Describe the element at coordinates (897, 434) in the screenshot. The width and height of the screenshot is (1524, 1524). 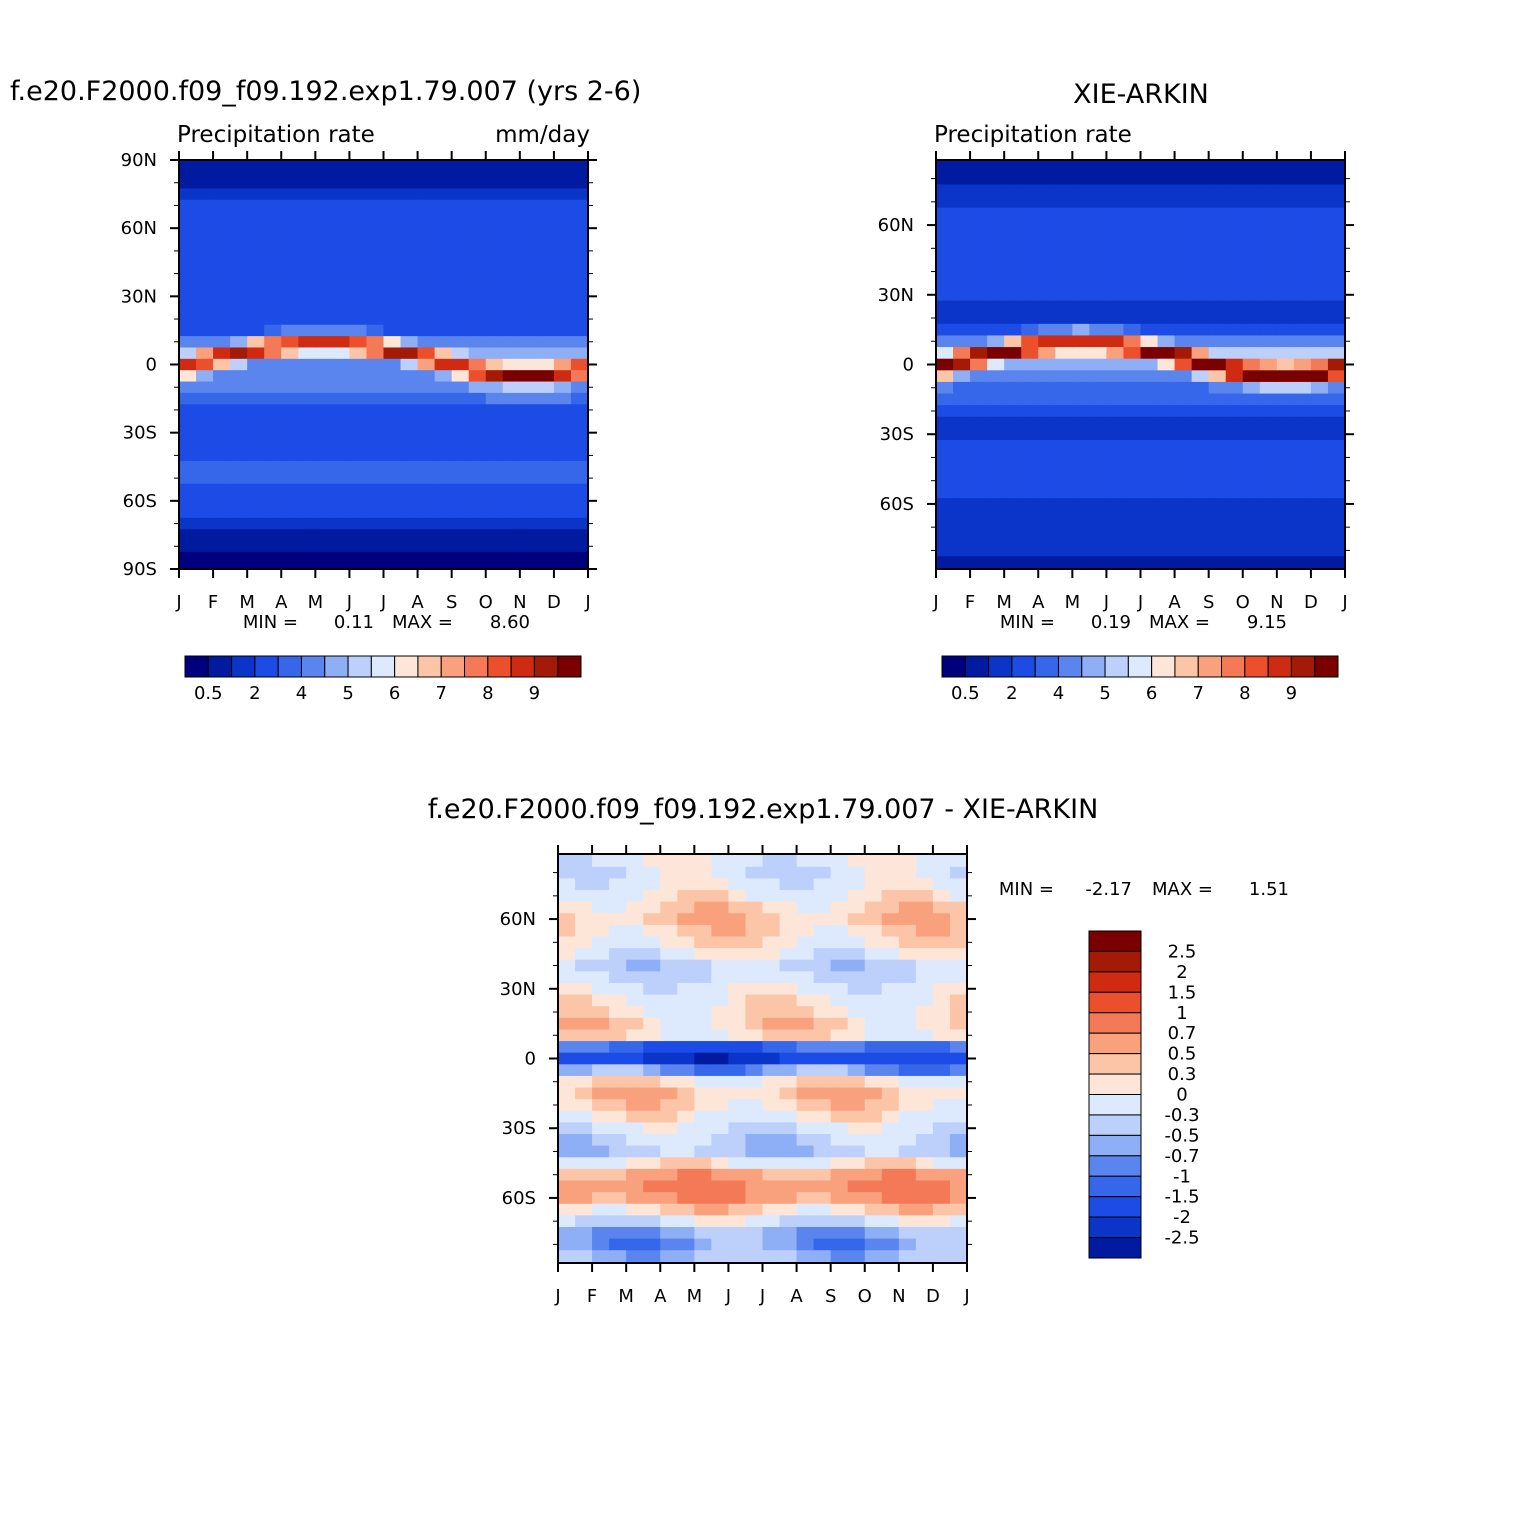
I see `obs-lat-label: 30S` at that location.